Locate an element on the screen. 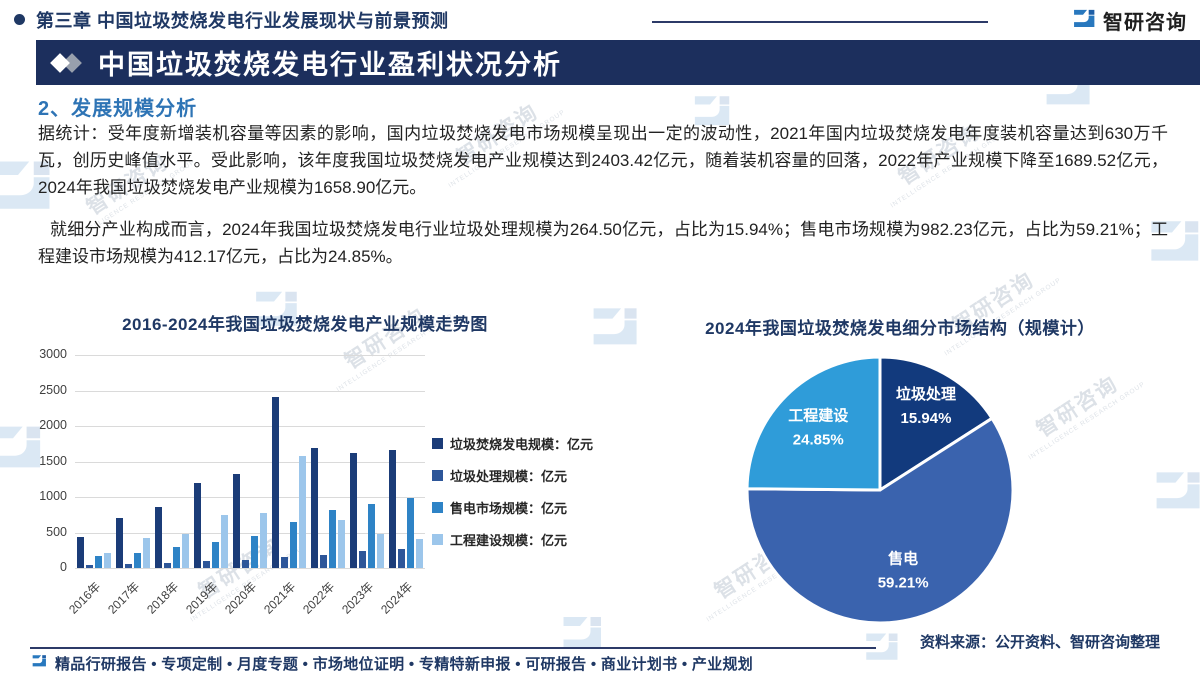 The width and height of the screenshot is (1200, 674). legend-item: 工程建设规模：亿元 is located at coordinates (512, 539).